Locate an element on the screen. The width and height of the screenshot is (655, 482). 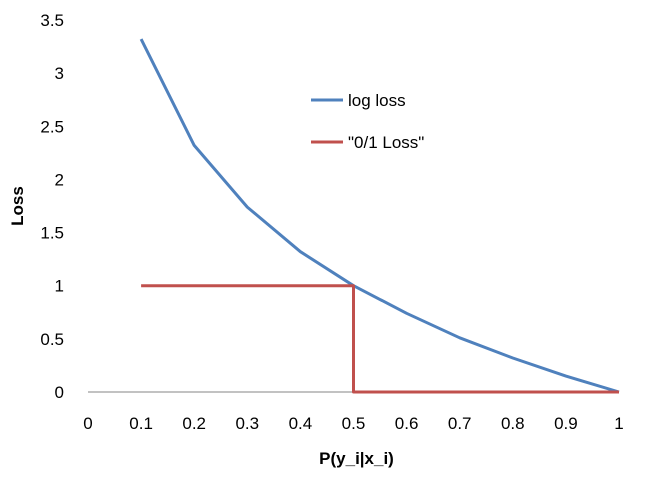
x-tick-label: 0.2 is located at coordinates (194, 423).